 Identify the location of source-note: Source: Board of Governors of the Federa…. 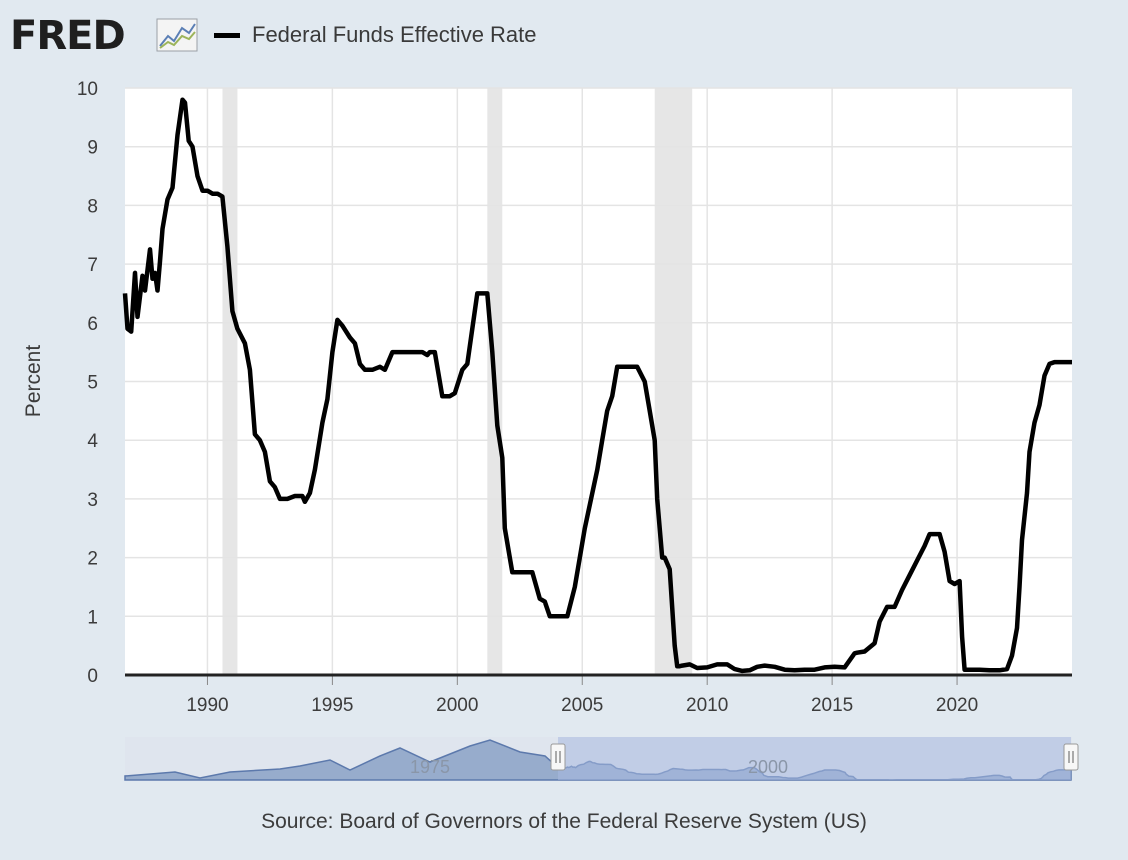
(564, 821).